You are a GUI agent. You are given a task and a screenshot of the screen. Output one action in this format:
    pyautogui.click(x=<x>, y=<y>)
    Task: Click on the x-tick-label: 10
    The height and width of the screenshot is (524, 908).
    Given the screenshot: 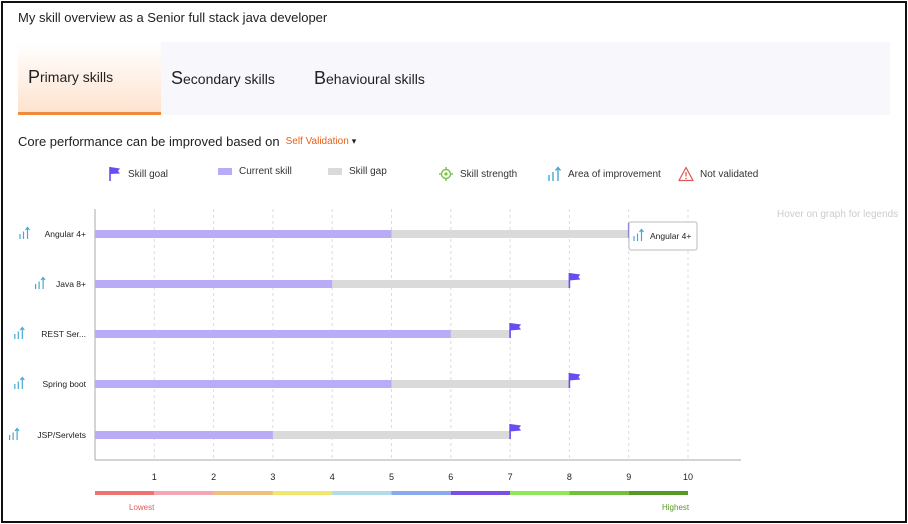 What is the action you would take?
    pyautogui.click(x=688, y=477)
    